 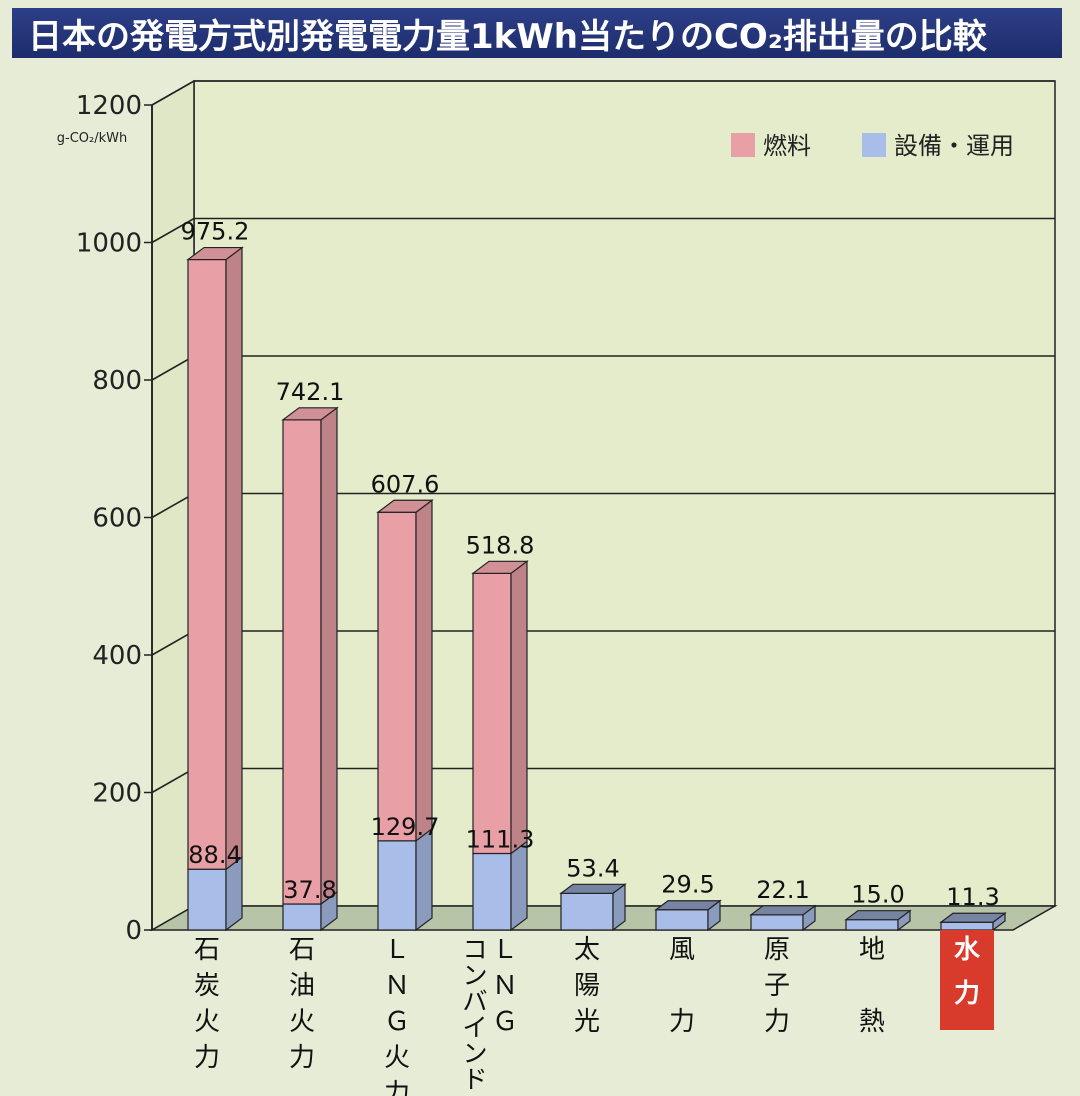 I want to click on data-label-equipment: 88.4, so click(x=214, y=855).